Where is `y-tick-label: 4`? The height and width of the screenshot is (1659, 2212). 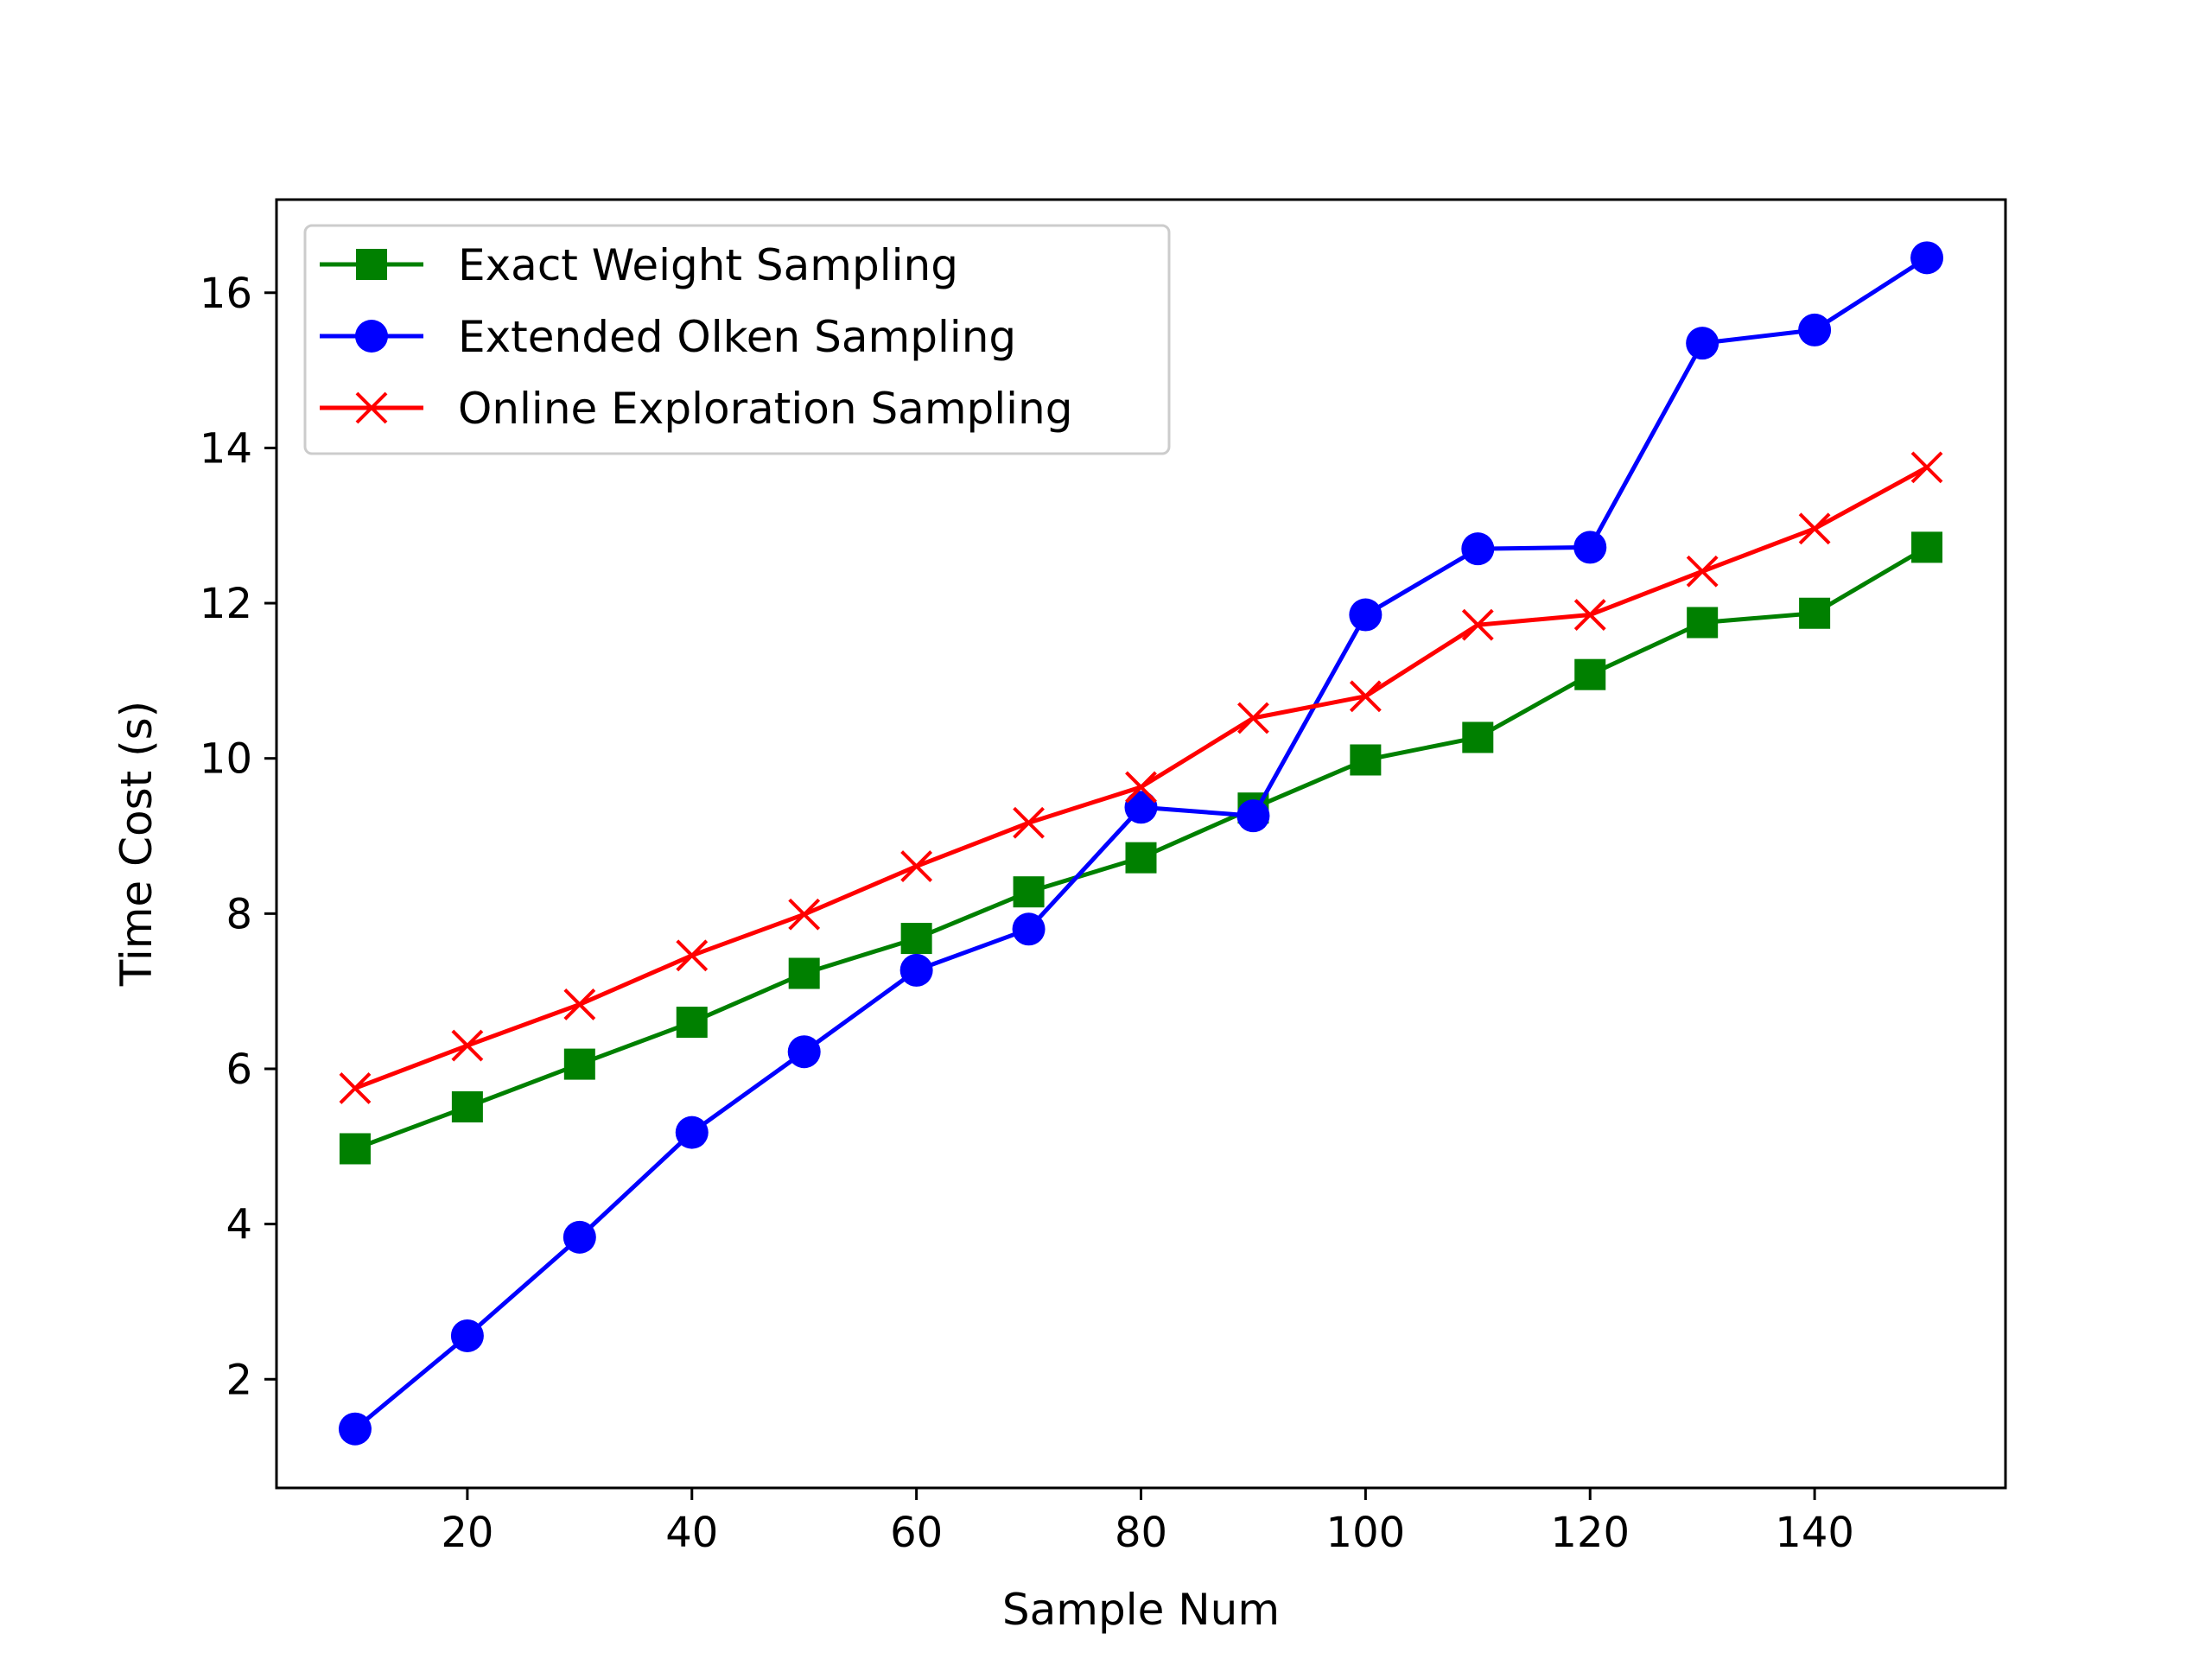 y-tick-label: 4 is located at coordinates (239, 1225).